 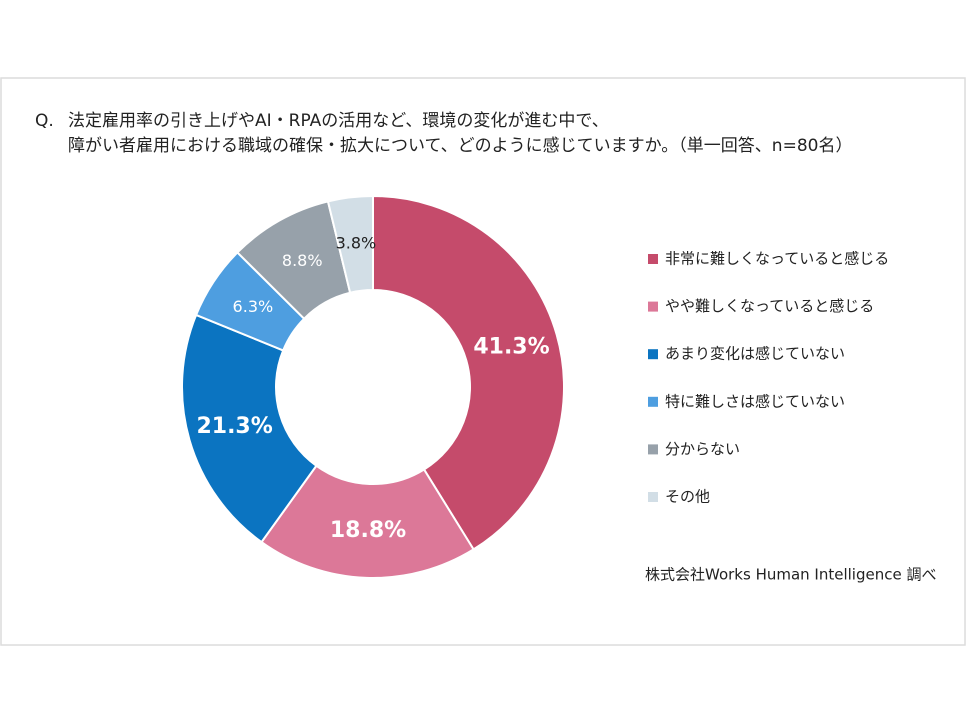 I want to click on data-label: 3.8%, so click(x=356, y=243).